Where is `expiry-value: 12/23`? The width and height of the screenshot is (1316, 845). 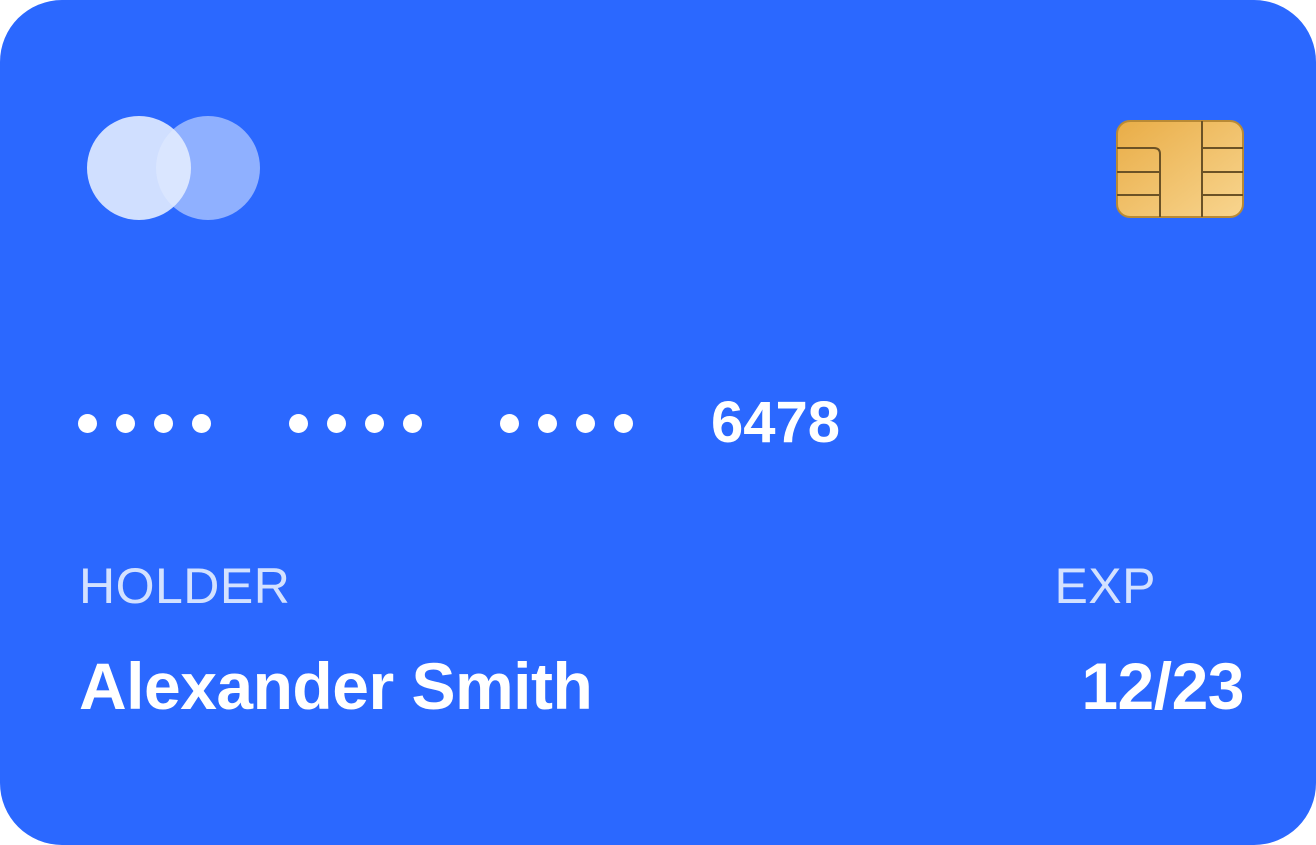 expiry-value: 12/23 is located at coordinates (1162, 686).